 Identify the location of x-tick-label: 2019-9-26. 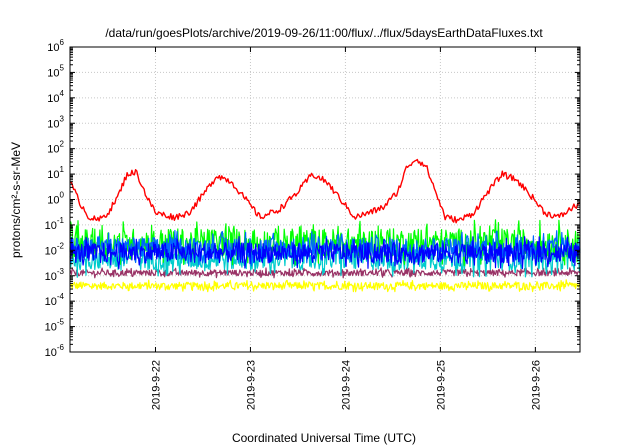
(536, 385).